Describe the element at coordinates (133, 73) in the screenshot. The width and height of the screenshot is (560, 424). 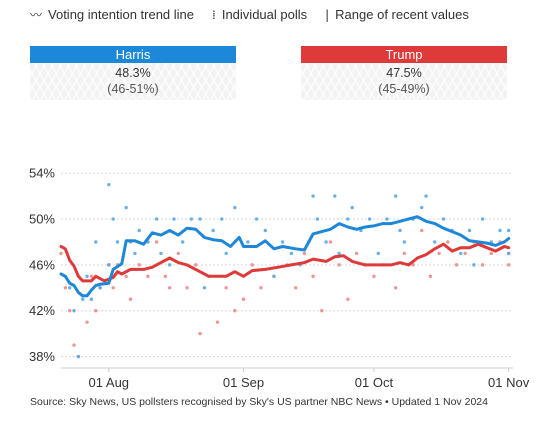
I see `harris-card-pct: 48.3%` at that location.